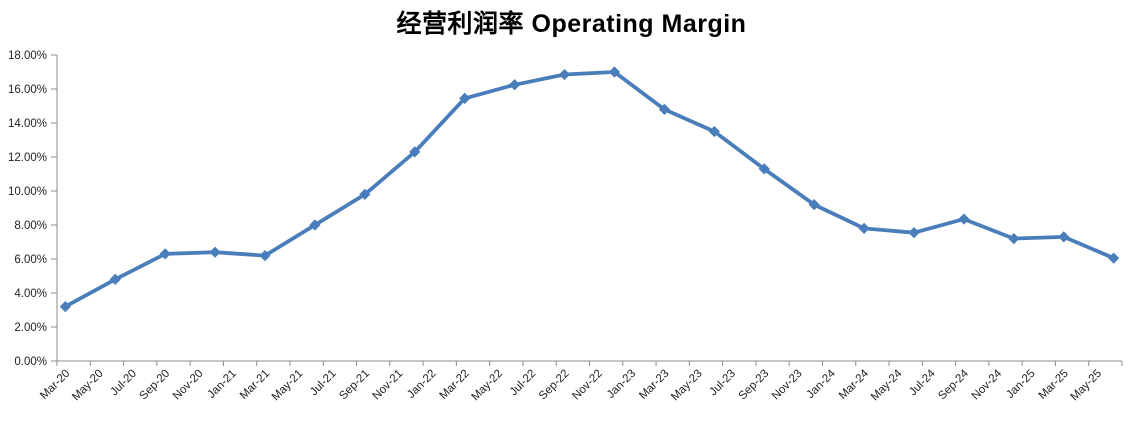  What do you see at coordinates (27, 158) in the screenshot?
I see `y-axis-tick-label: 12.00%` at bounding box center [27, 158].